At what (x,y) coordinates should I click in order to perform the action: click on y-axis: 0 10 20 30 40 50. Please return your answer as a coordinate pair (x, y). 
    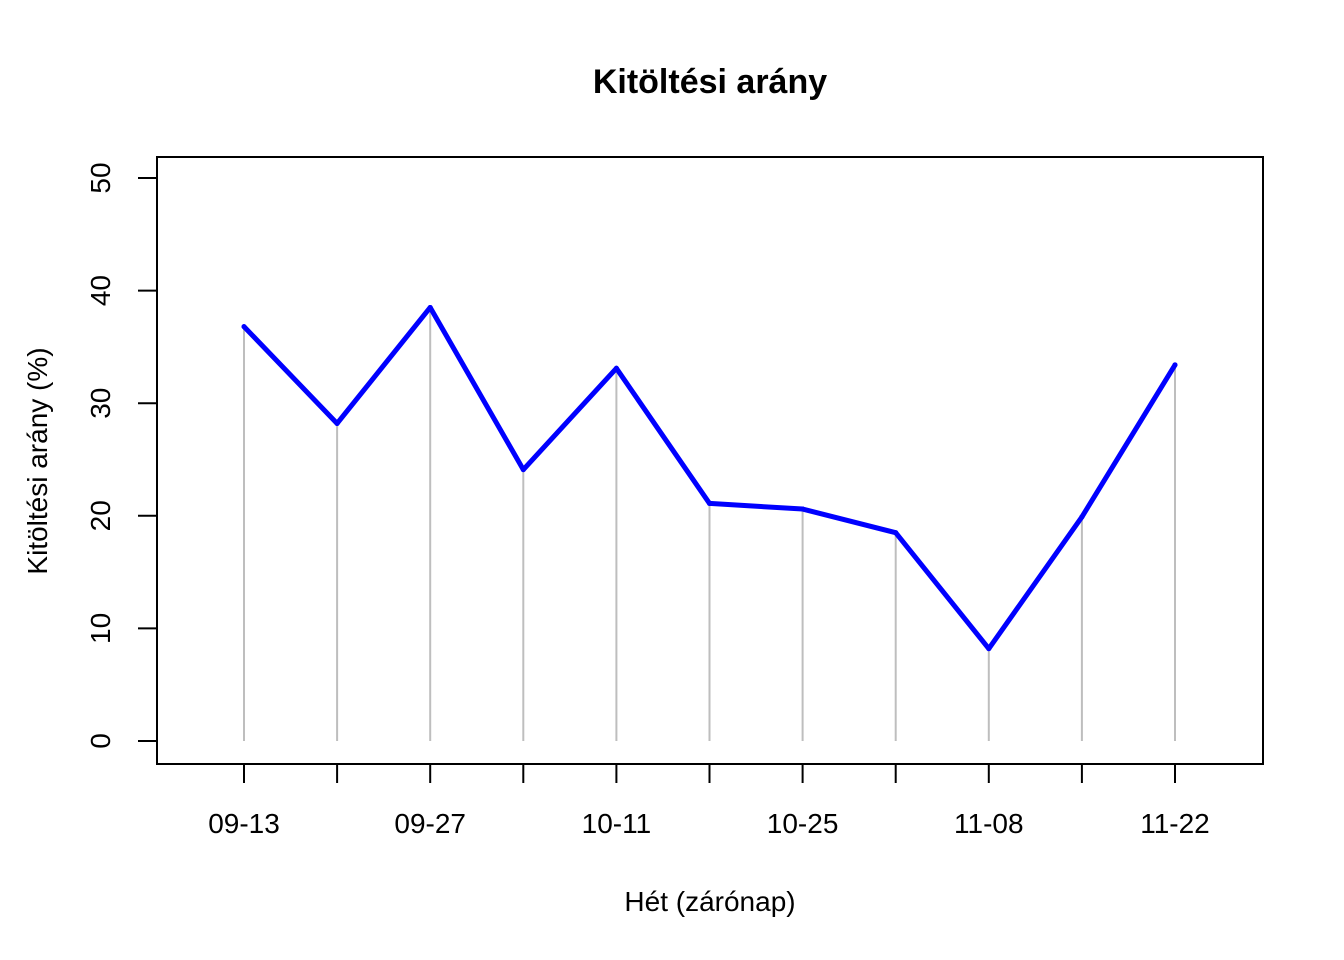
    Looking at the image, I should click on (121, 455).